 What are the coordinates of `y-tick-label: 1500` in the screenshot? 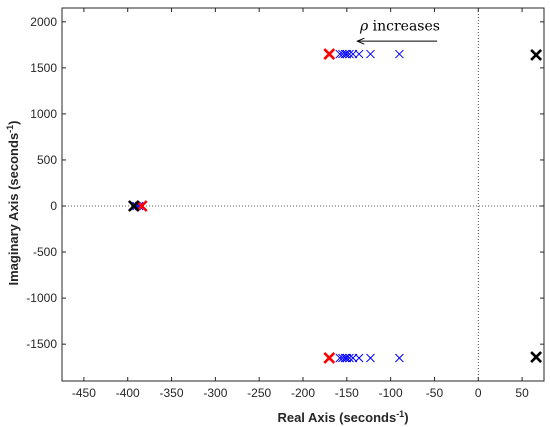 It's located at (43, 68).